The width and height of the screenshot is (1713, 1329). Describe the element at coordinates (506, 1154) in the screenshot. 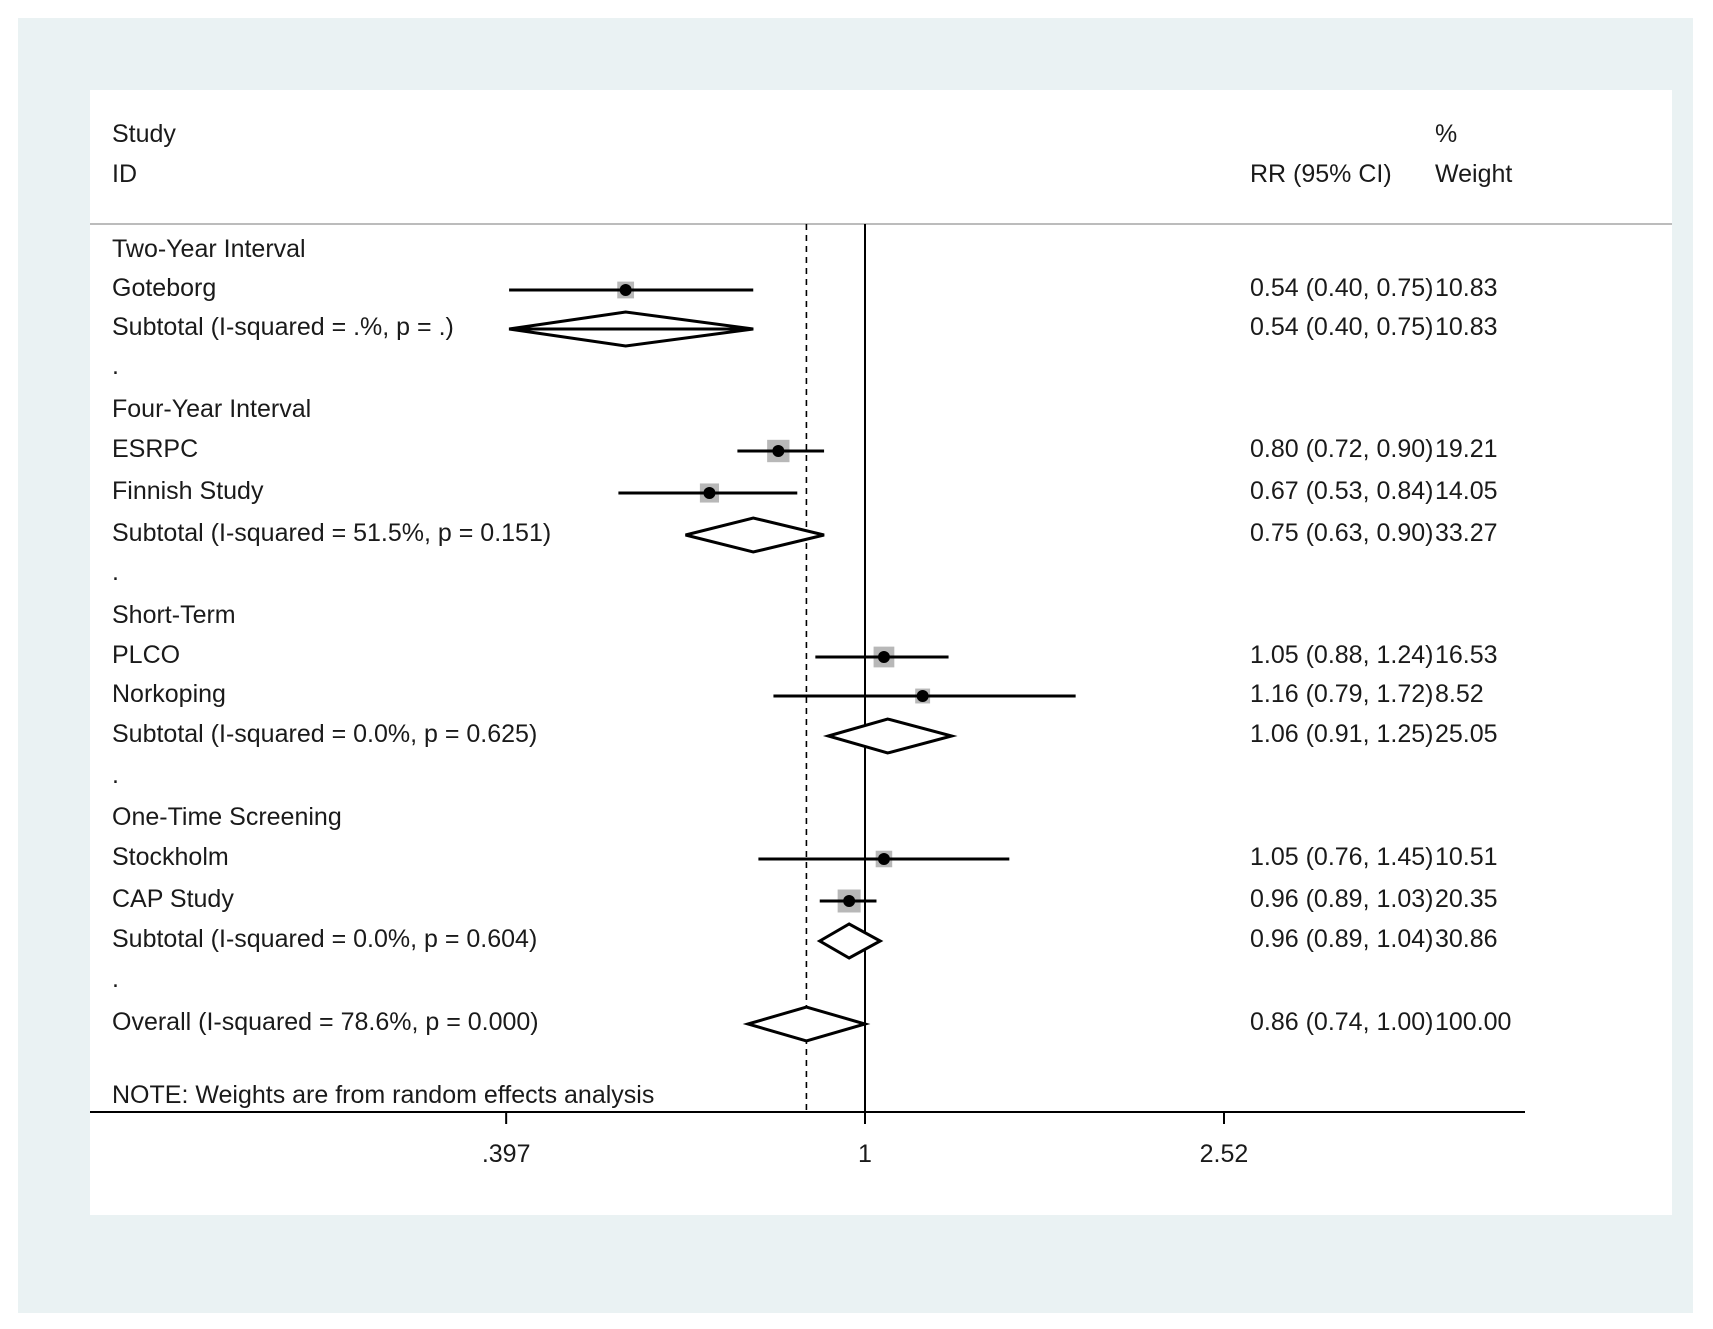

I see `x-tick-label: .397` at that location.